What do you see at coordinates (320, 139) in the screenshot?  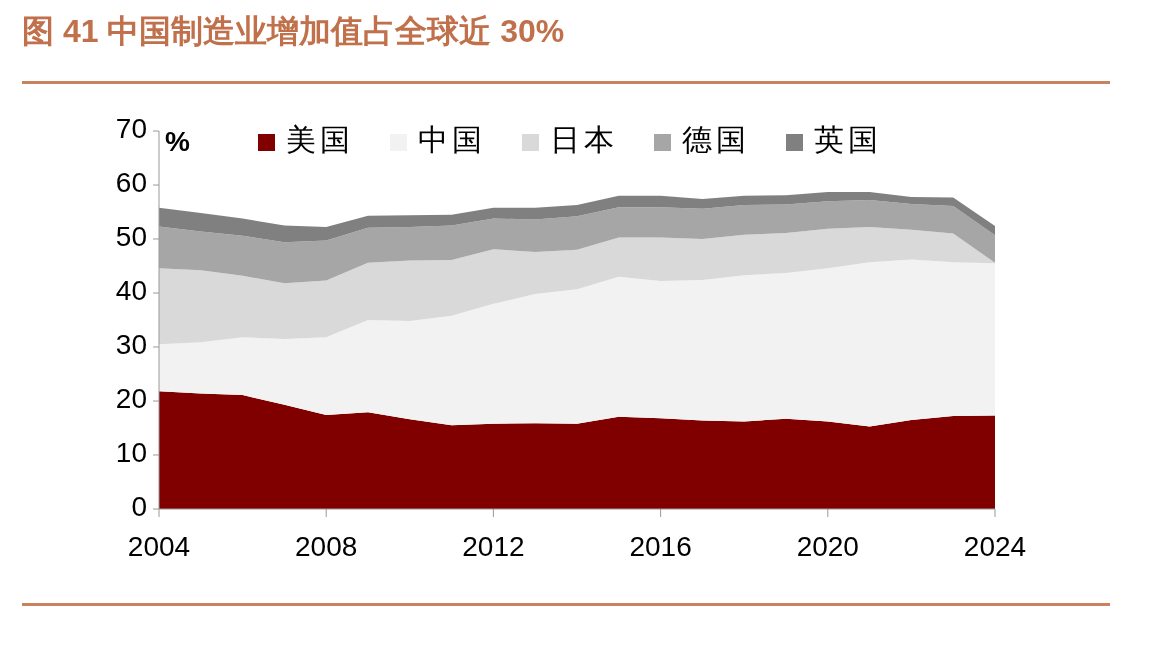 I see `legend-label: 美国` at bounding box center [320, 139].